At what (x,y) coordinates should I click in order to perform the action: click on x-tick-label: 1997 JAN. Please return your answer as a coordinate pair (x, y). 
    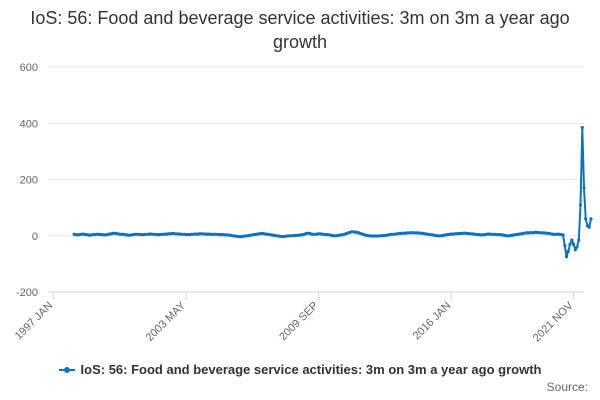
    Looking at the image, I should click on (34, 321).